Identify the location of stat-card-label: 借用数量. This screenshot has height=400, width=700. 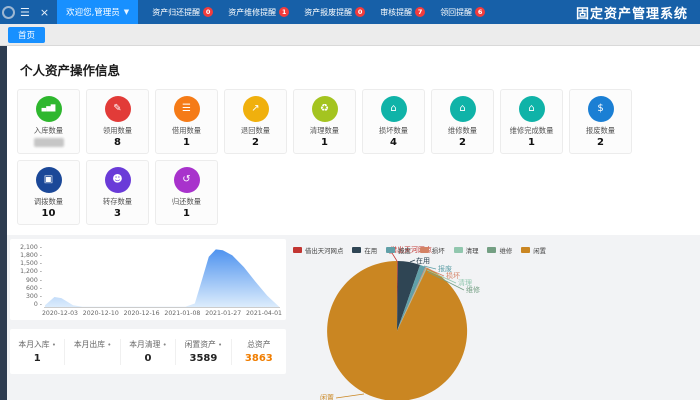
(186, 130).